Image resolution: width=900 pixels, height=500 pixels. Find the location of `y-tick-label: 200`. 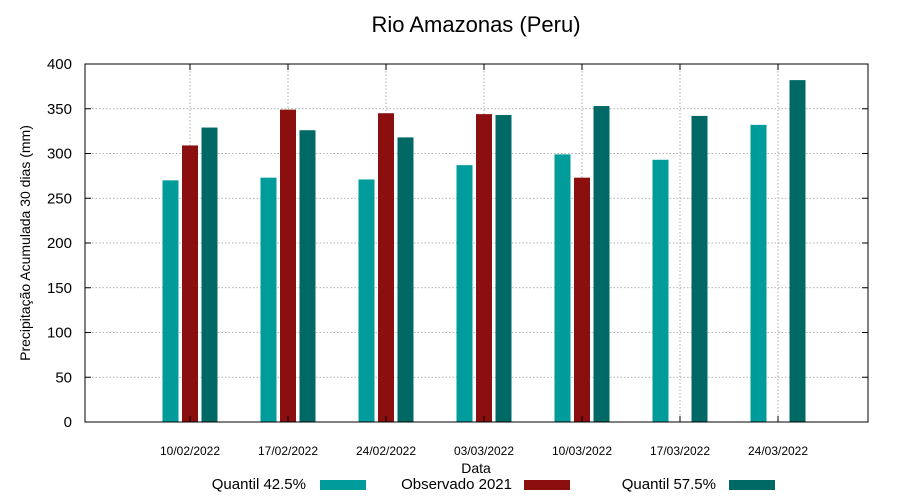

y-tick-label: 200 is located at coordinates (59, 243).